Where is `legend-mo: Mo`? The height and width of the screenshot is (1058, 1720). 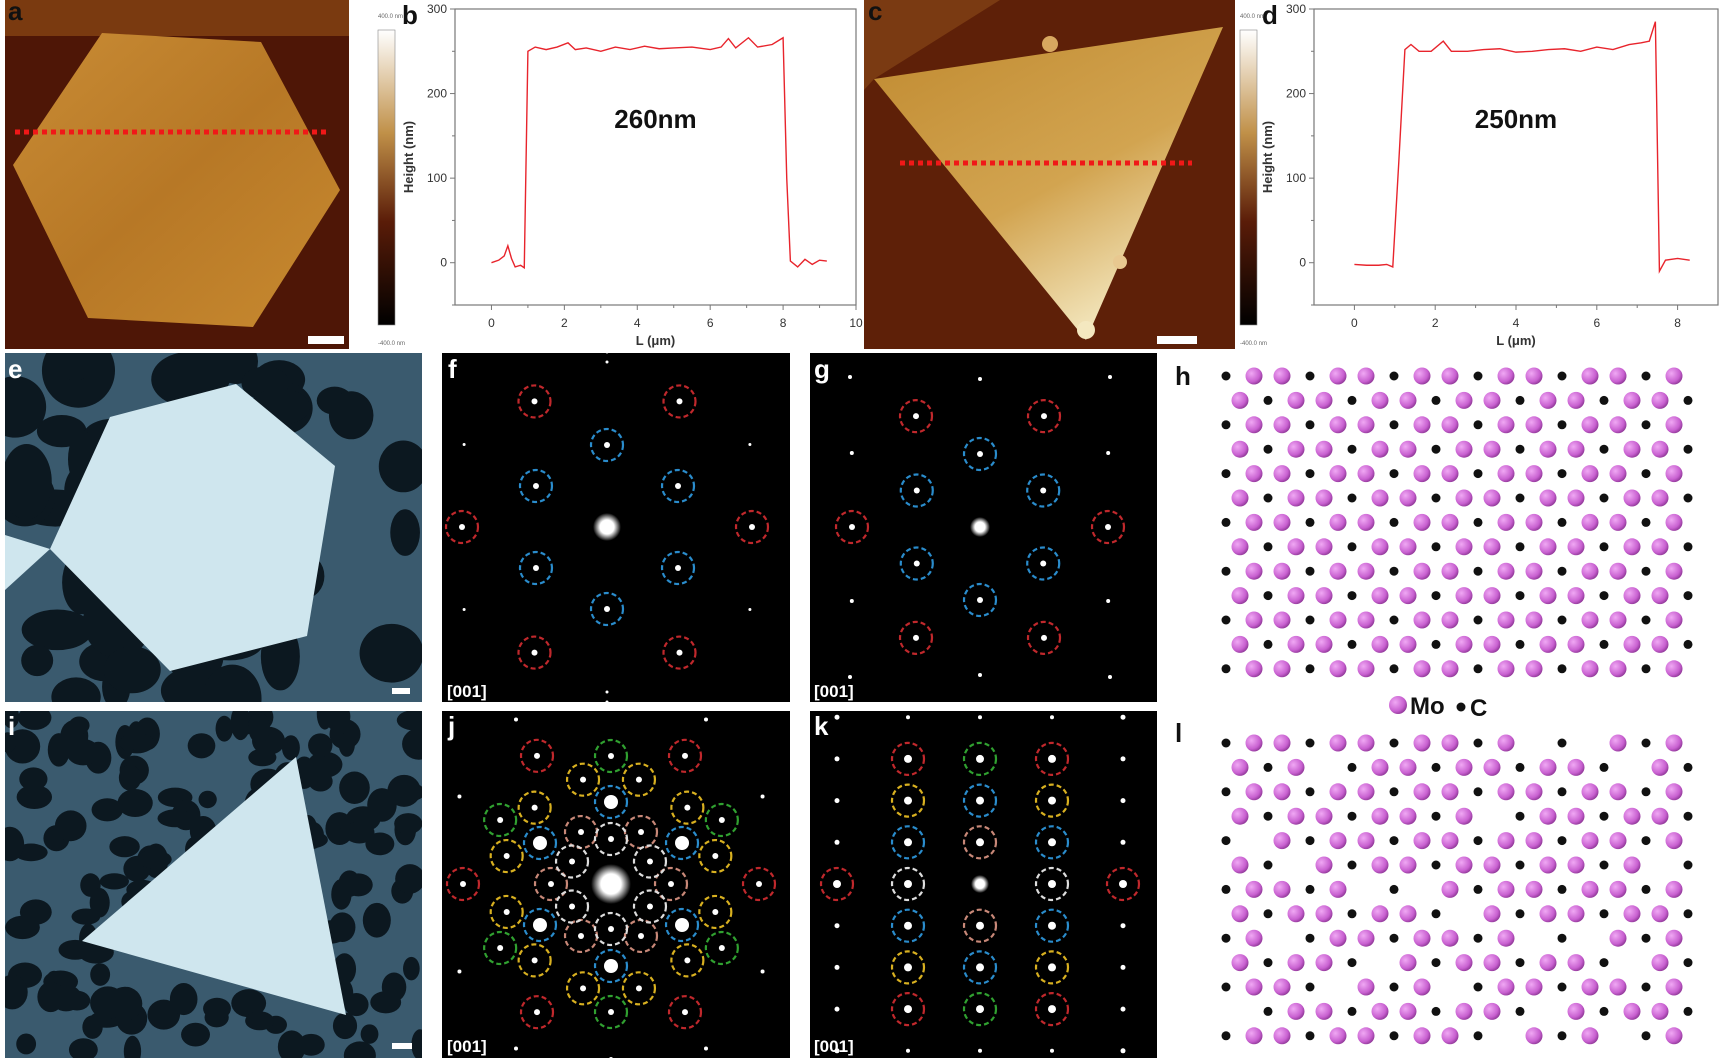 legend-mo: Mo is located at coordinates (1427, 706).